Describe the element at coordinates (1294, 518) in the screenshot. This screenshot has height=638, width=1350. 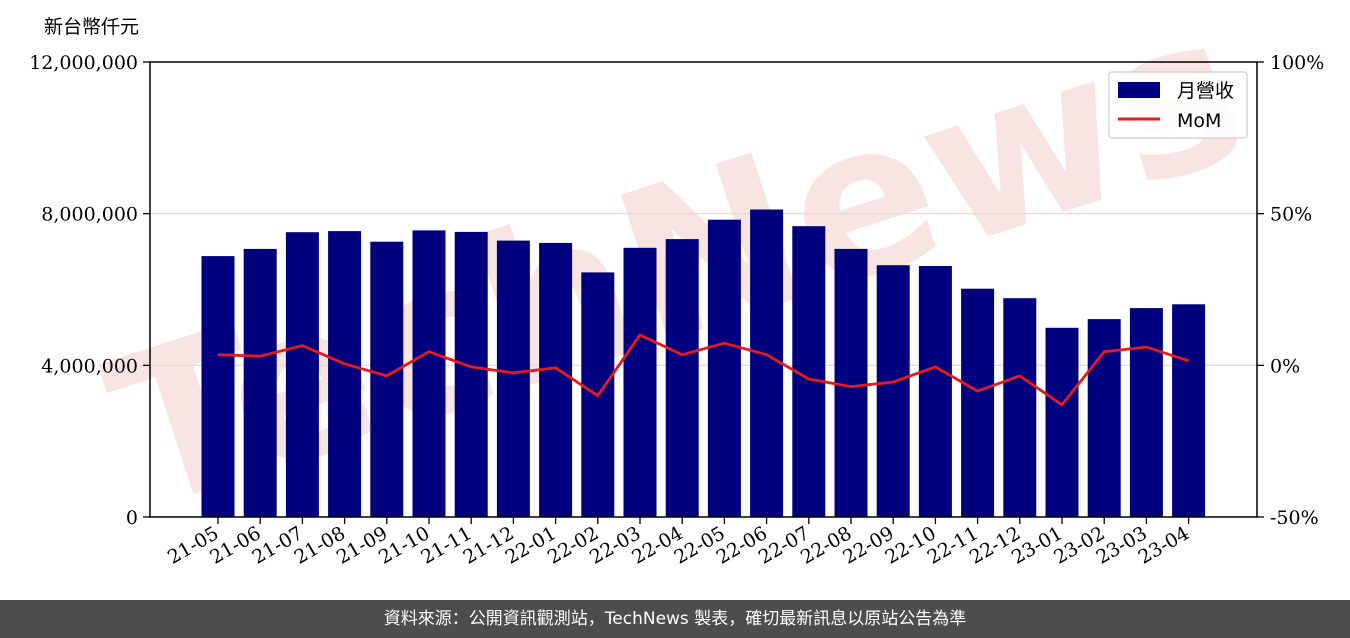
I see `y-right-tick-label: -50%` at that location.